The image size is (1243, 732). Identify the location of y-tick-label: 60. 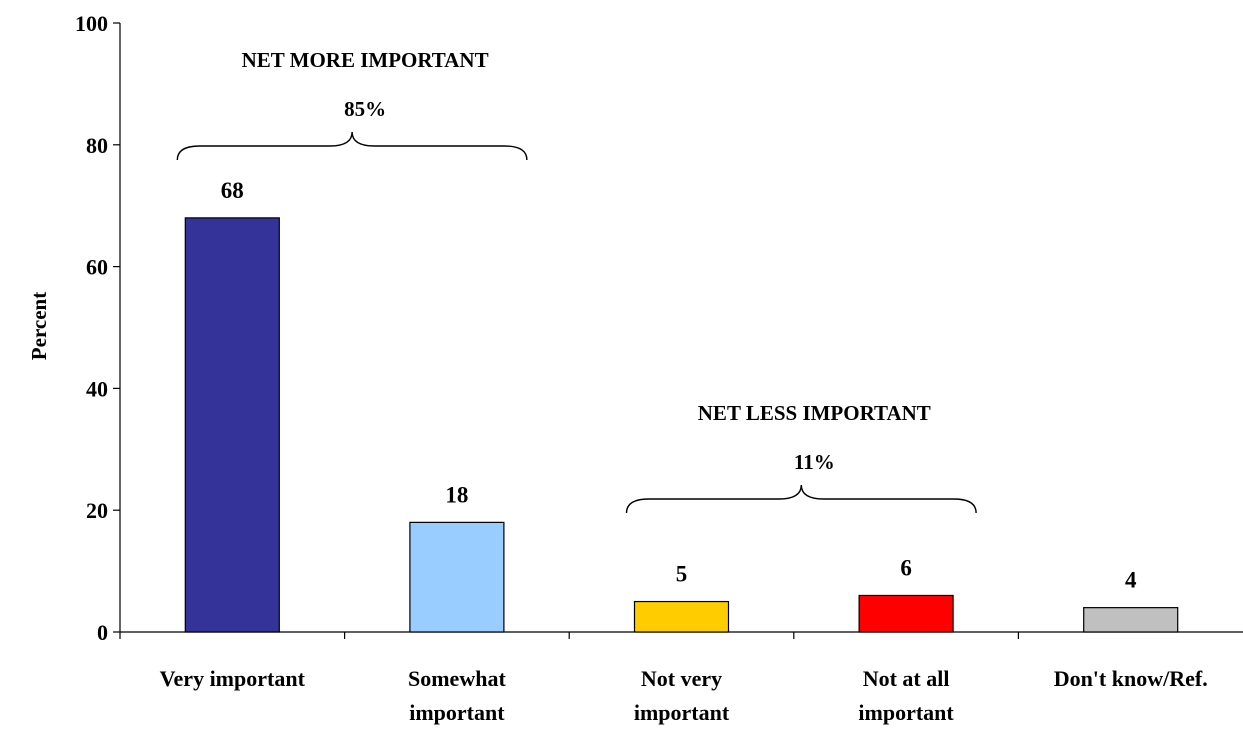
(97, 267).